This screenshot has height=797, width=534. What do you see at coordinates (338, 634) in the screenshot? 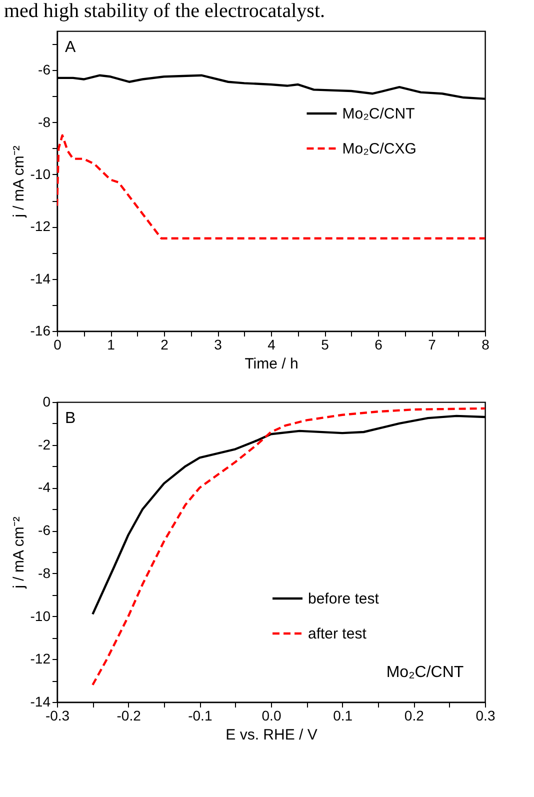
I see `legend-label: after test` at bounding box center [338, 634].